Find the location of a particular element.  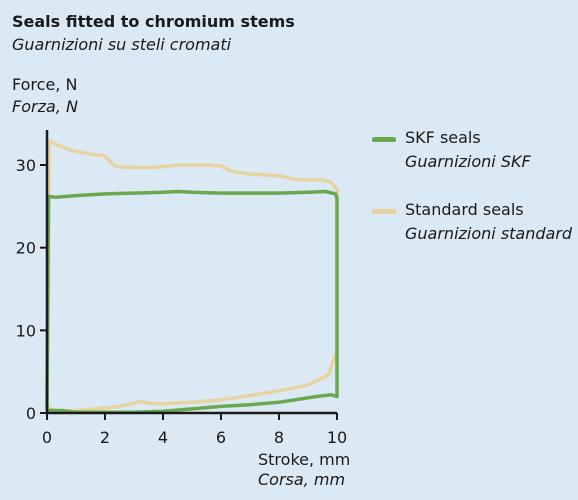

x-tick-label: 0 is located at coordinates (47, 437).